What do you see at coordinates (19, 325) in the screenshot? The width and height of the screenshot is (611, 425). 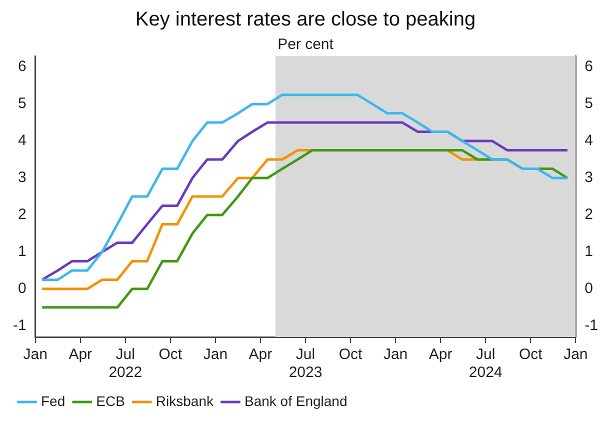 I see `y-tick-label: -1` at bounding box center [19, 325].